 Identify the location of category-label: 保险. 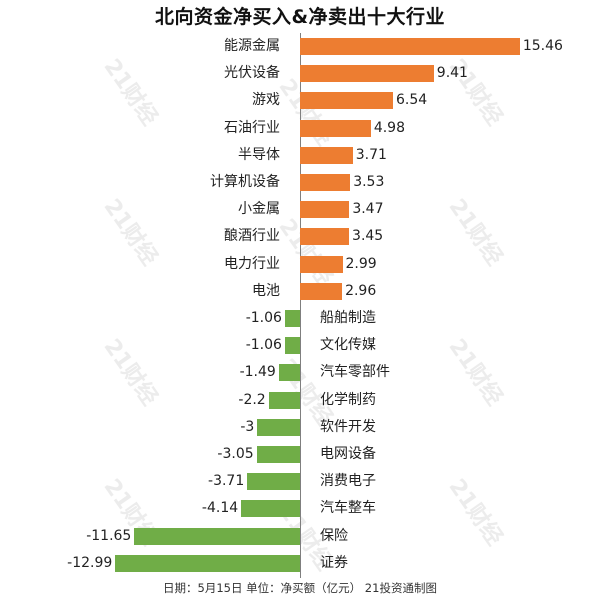
(334, 535).